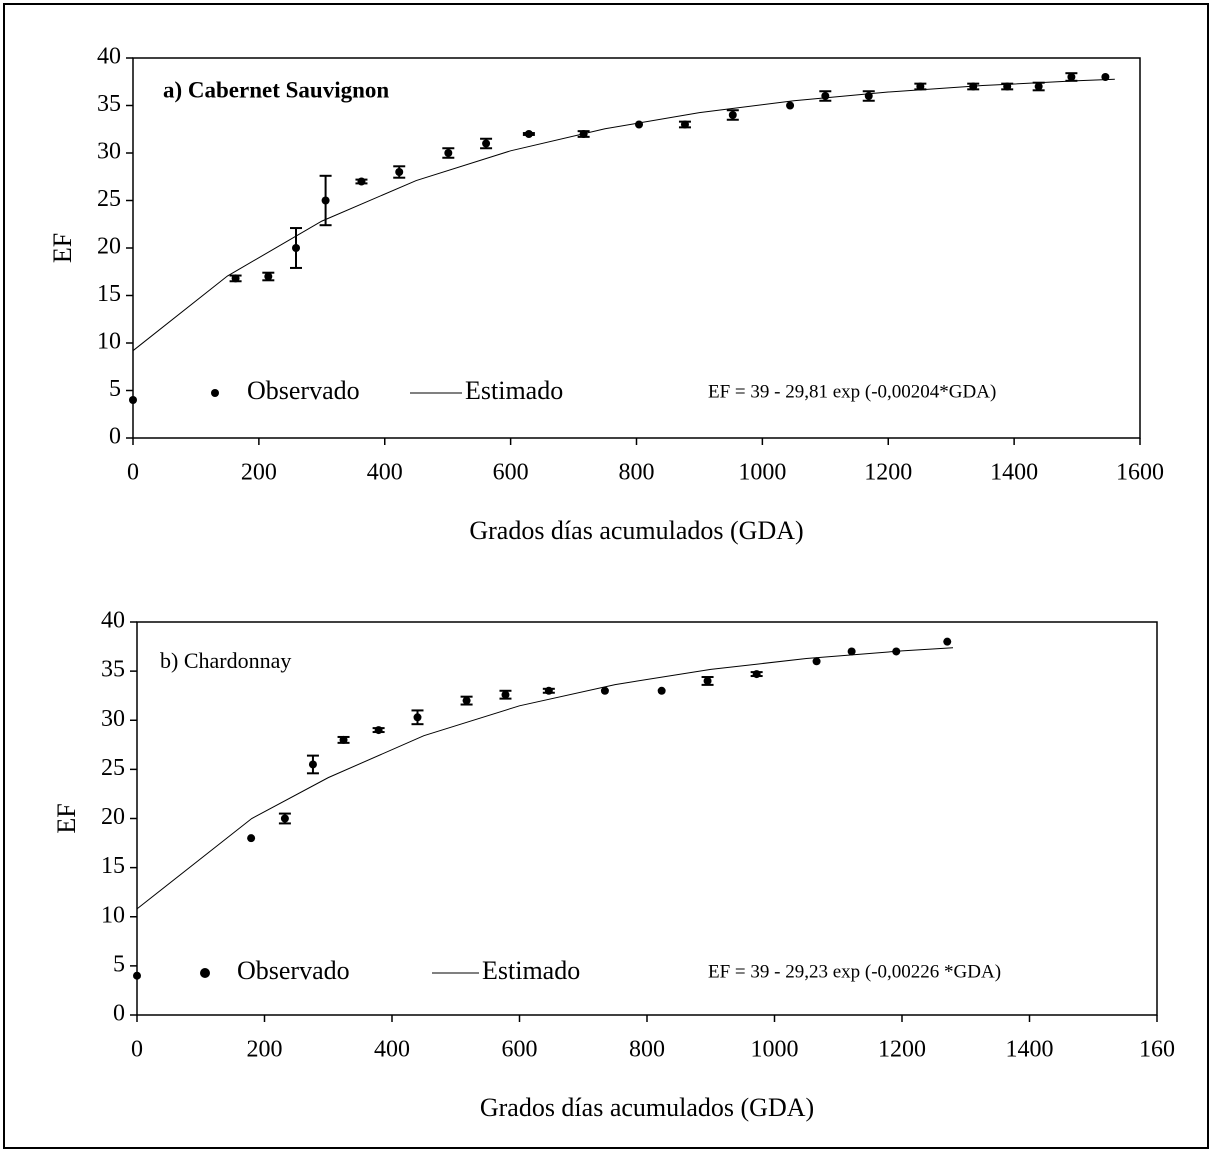 This screenshot has height=1152, width=1212. Describe the element at coordinates (225, 660) in the screenshot. I see `chart-title: b) Chardonnay` at that location.